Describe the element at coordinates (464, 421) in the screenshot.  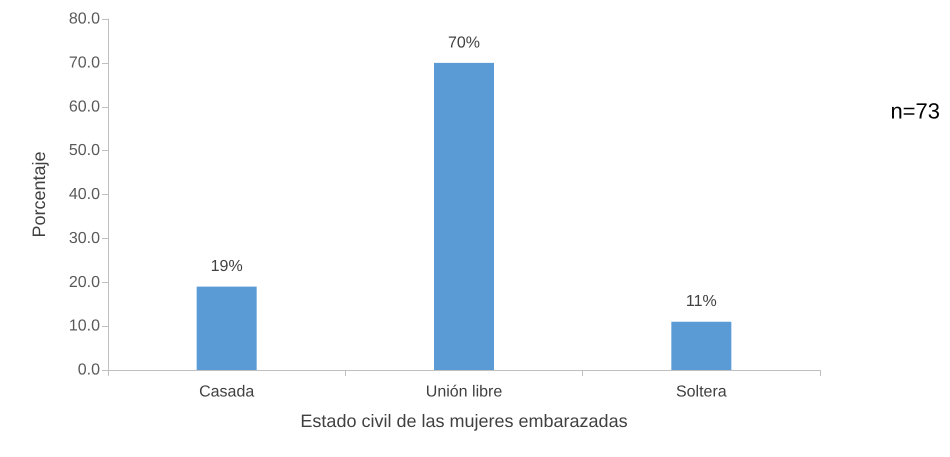
I see `x-axis-title: Estado civil de las mujeres embarazadas` at that location.